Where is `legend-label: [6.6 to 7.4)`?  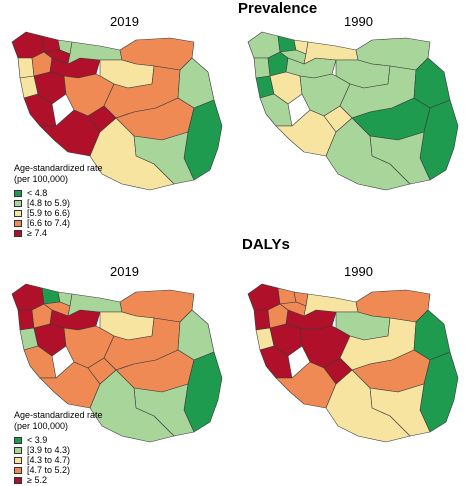 legend-label: [6.6 to 7.4) is located at coordinates (49, 222).